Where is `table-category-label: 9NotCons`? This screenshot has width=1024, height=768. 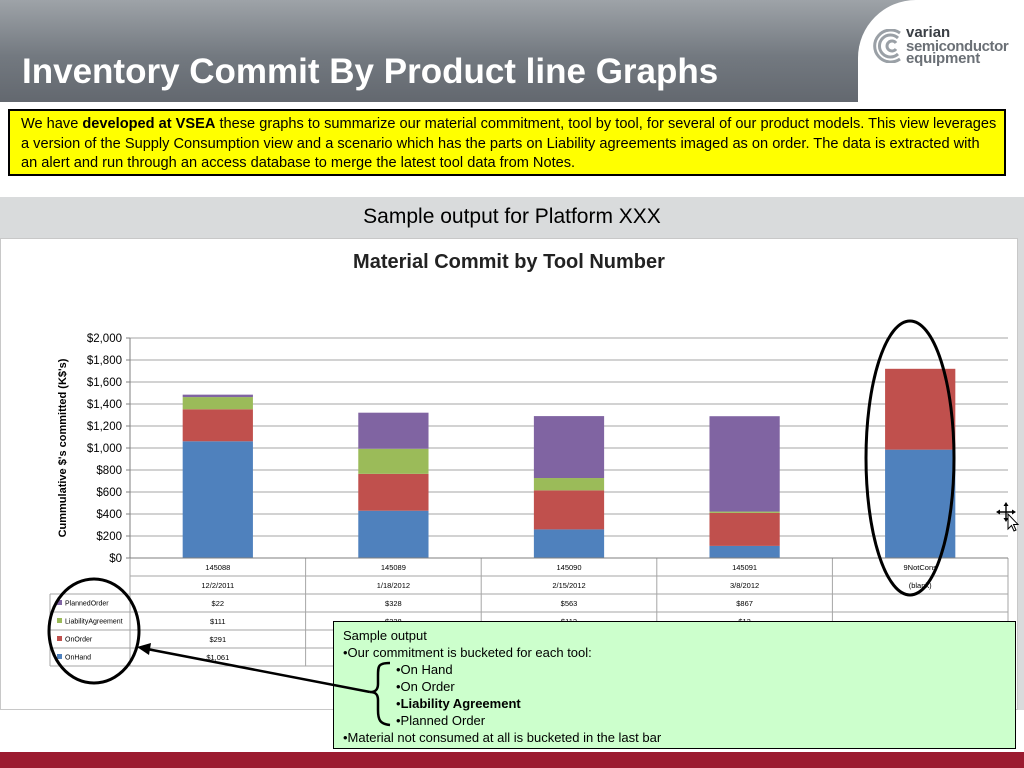
table-category-label: 9NotCons is located at coordinates (921, 567).